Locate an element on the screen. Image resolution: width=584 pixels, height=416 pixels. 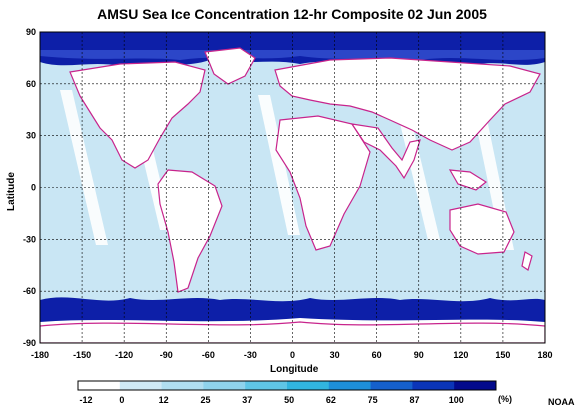
colorbar-label: 100 is located at coordinates (456, 400).